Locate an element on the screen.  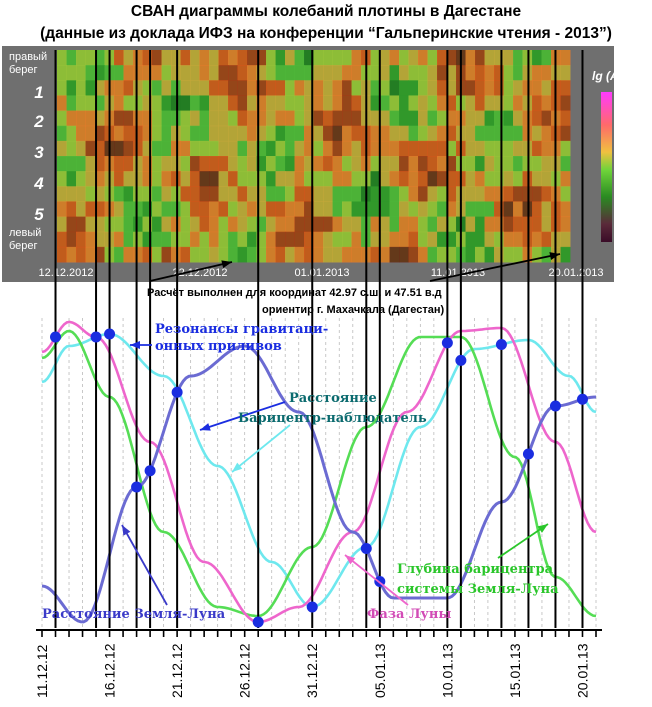
note-line-2: ориентир г. Махачкала (Дагестан) is located at coordinates (353, 310).